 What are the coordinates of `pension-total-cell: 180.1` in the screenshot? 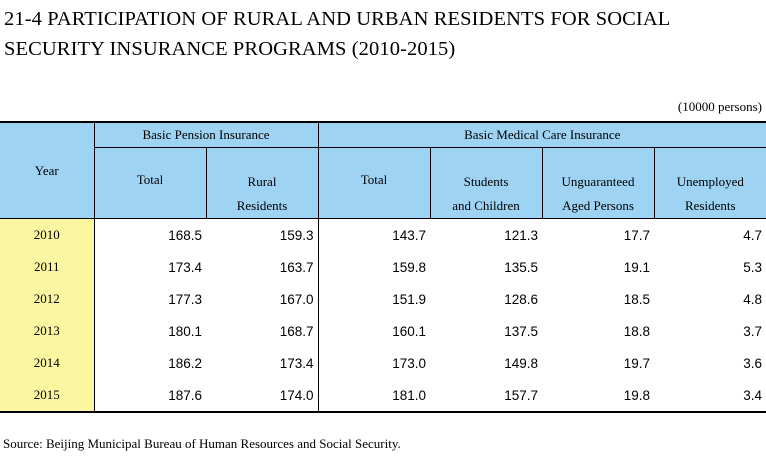 It's located at (185, 331).